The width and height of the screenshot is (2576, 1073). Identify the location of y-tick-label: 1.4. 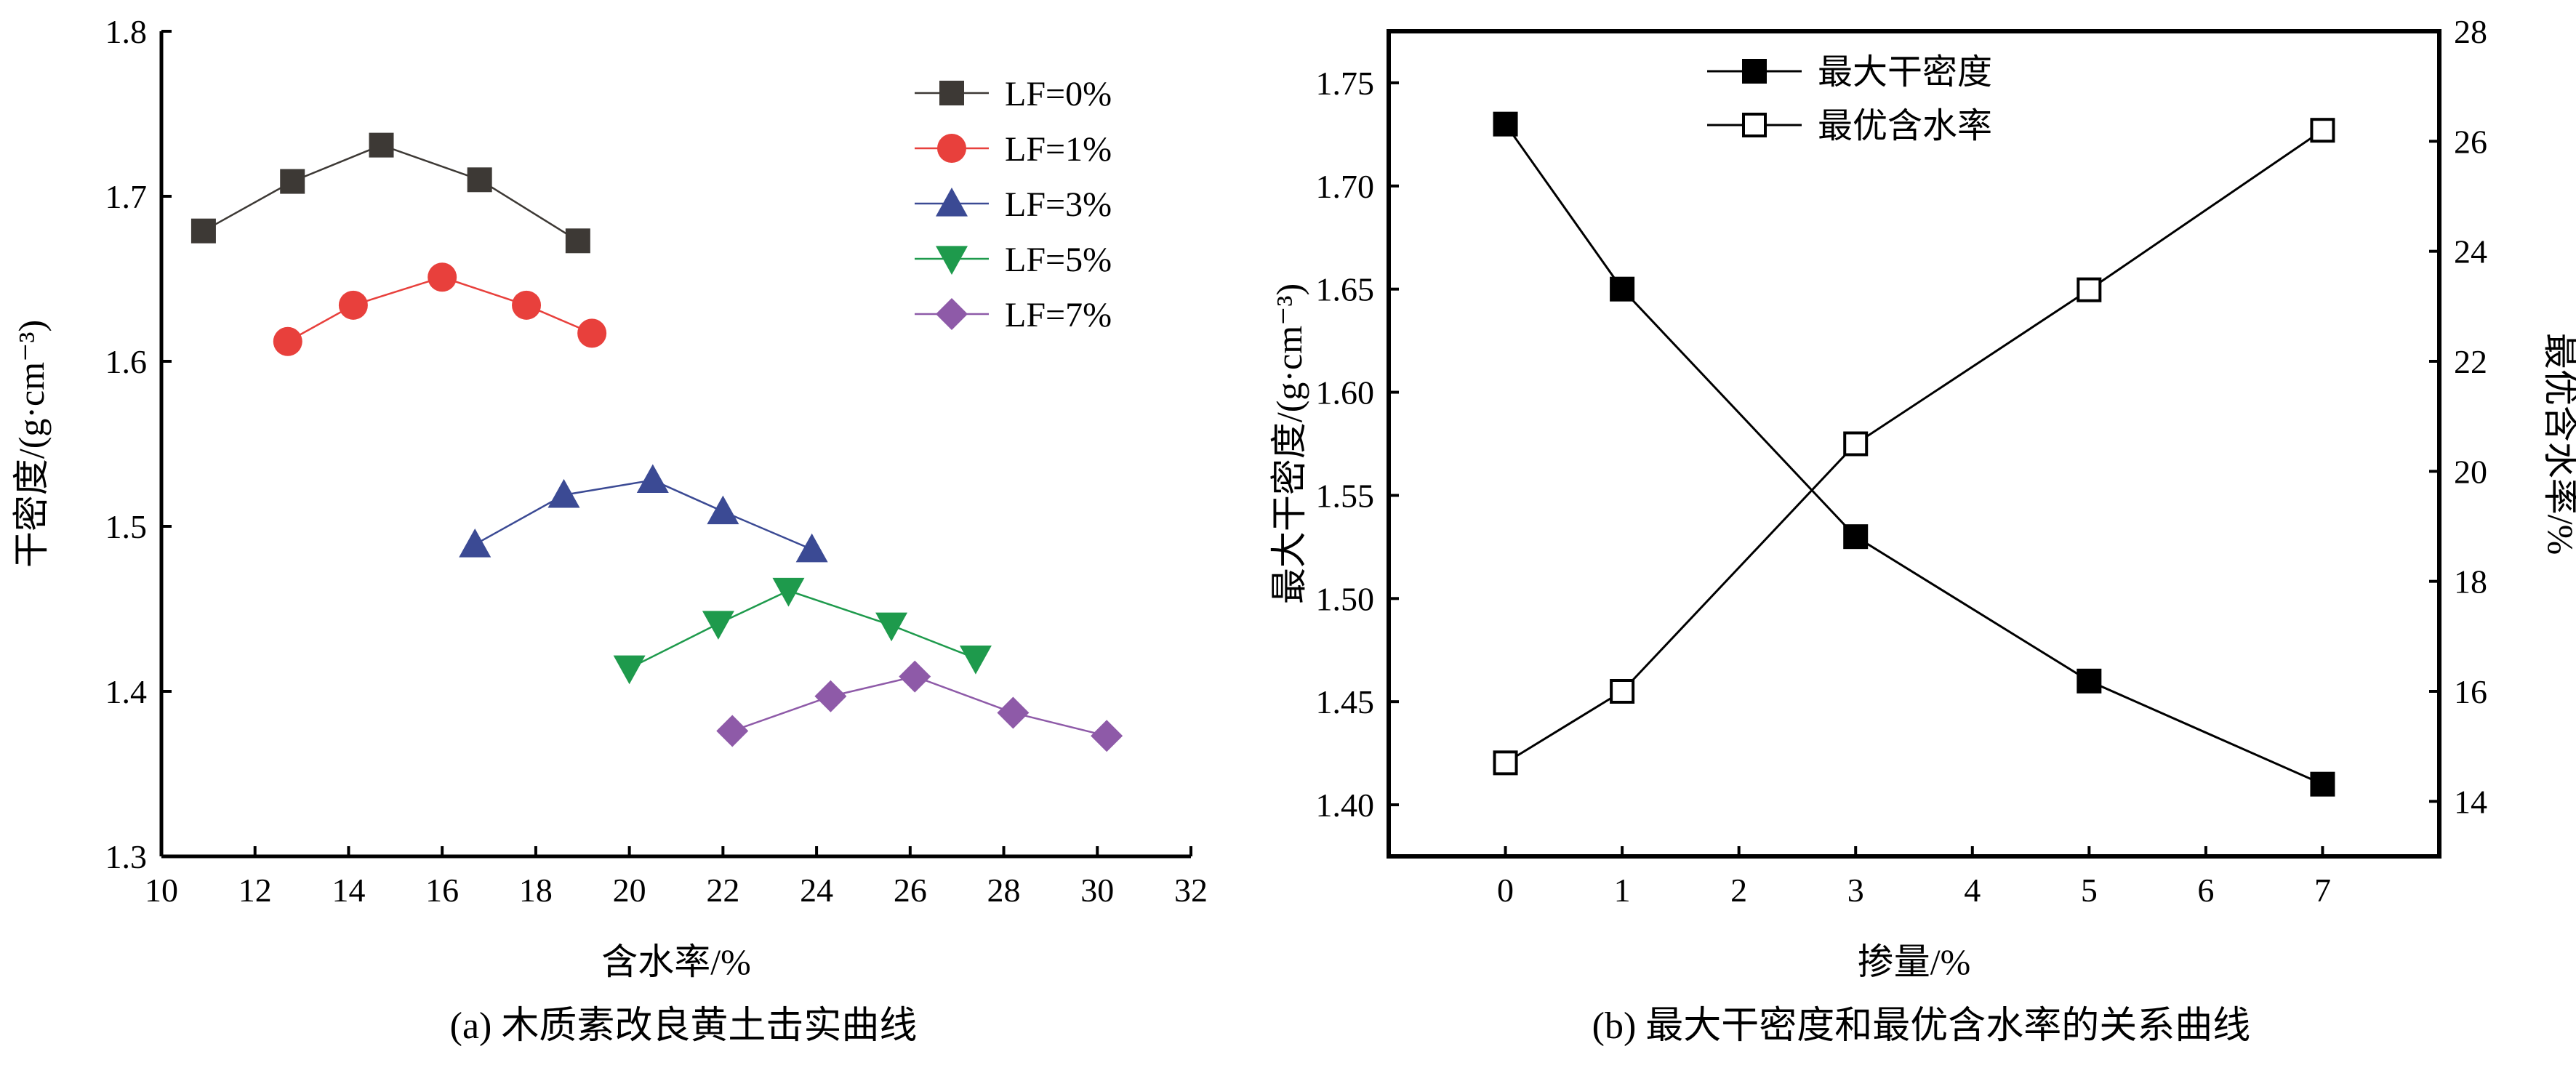
(127, 691).